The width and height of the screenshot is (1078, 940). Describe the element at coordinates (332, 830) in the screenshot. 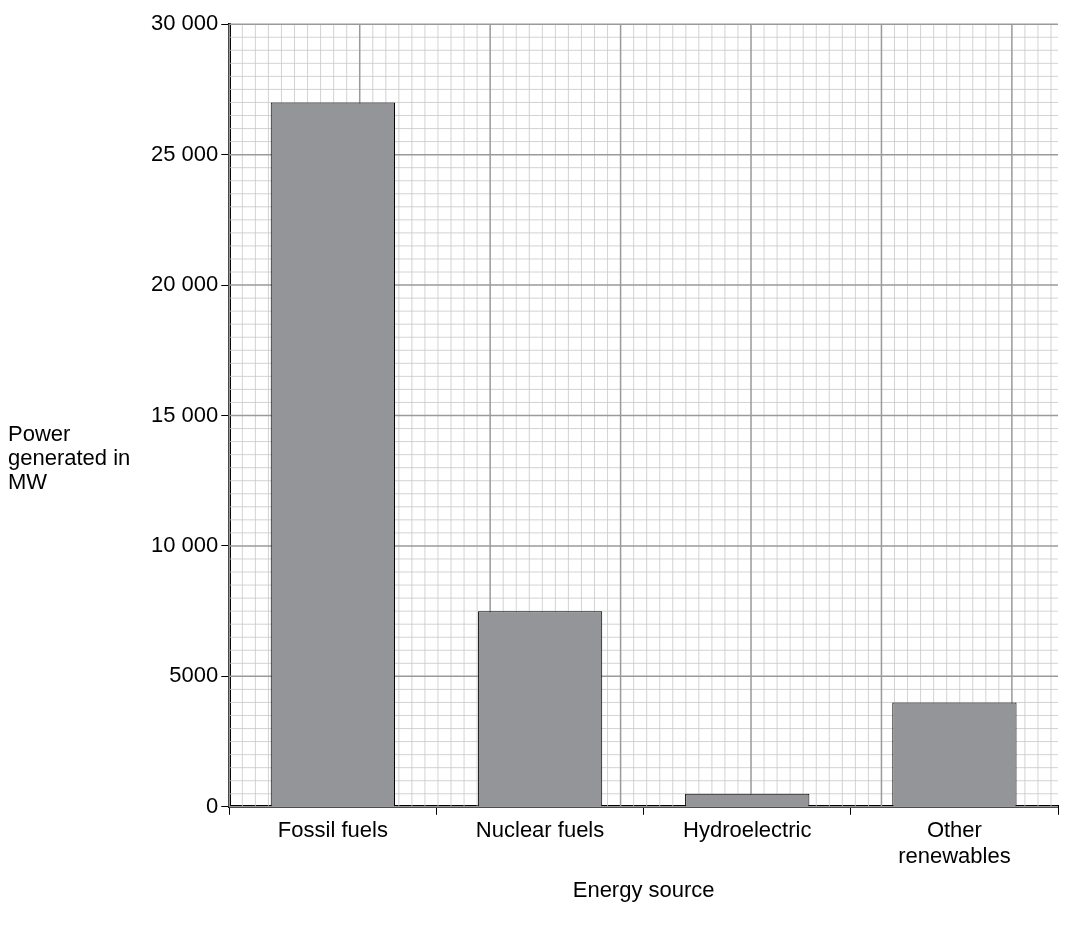

I see `x-tick-label: Fossil fuels` at that location.